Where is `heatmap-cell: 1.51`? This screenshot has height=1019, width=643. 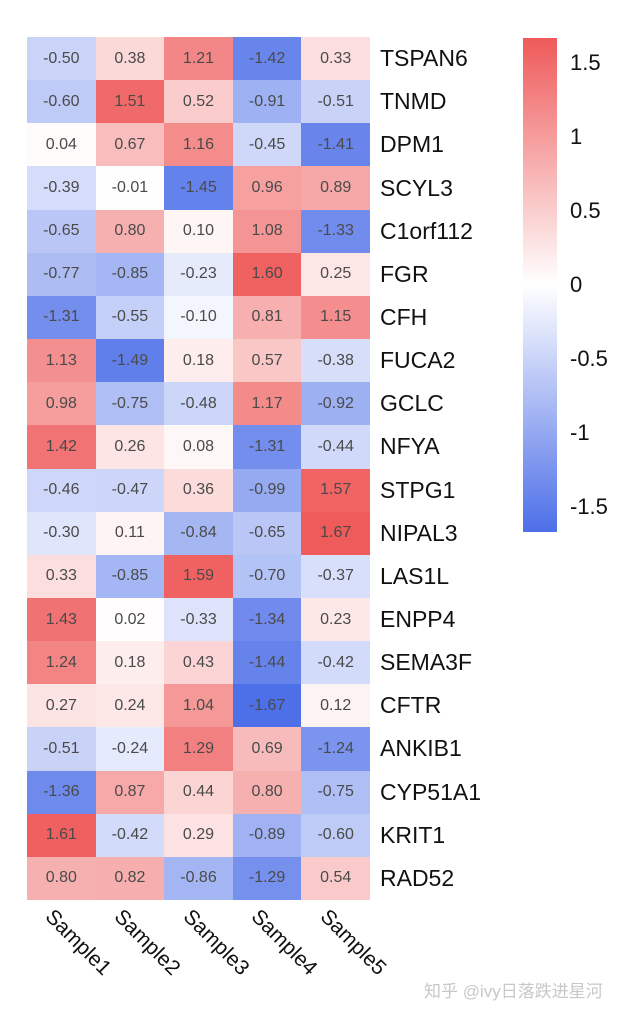 heatmap-cell: 1.51 is located at coordinates (130, 102).